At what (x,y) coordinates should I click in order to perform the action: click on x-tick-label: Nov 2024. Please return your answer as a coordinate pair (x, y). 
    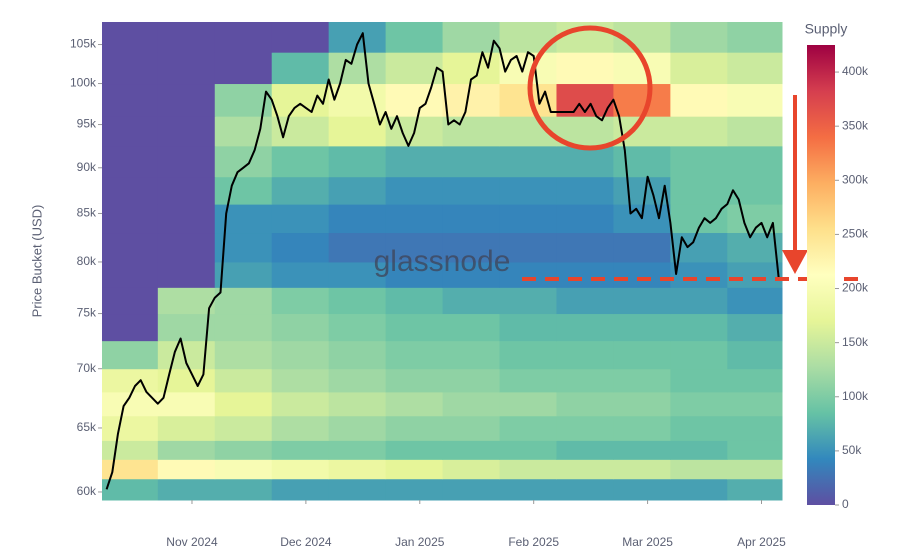
    Looking at the image, I should click on (192, 542).